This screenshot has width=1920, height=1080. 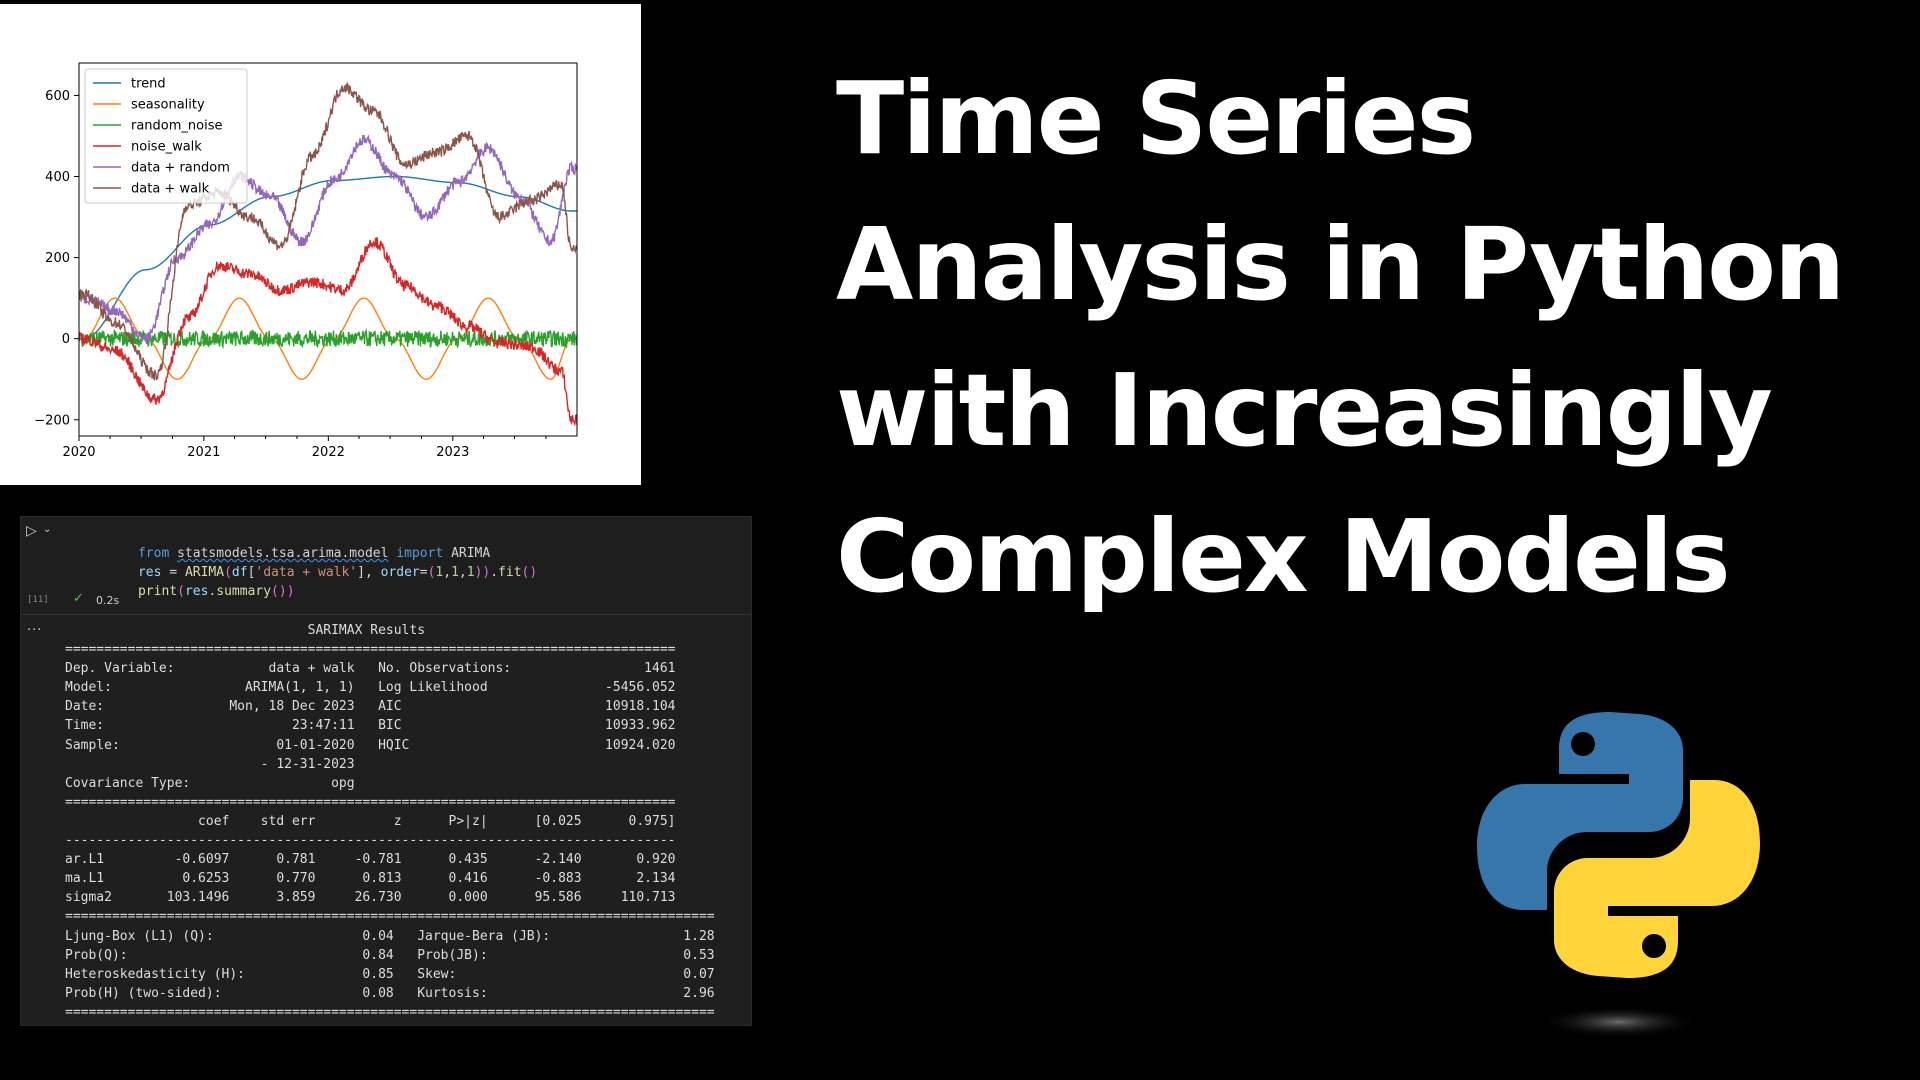 What do you see at coordinates (1580, 811) in the screenshot?
I see `python-logo-blue-snake` at bounding box center [1580, 811].